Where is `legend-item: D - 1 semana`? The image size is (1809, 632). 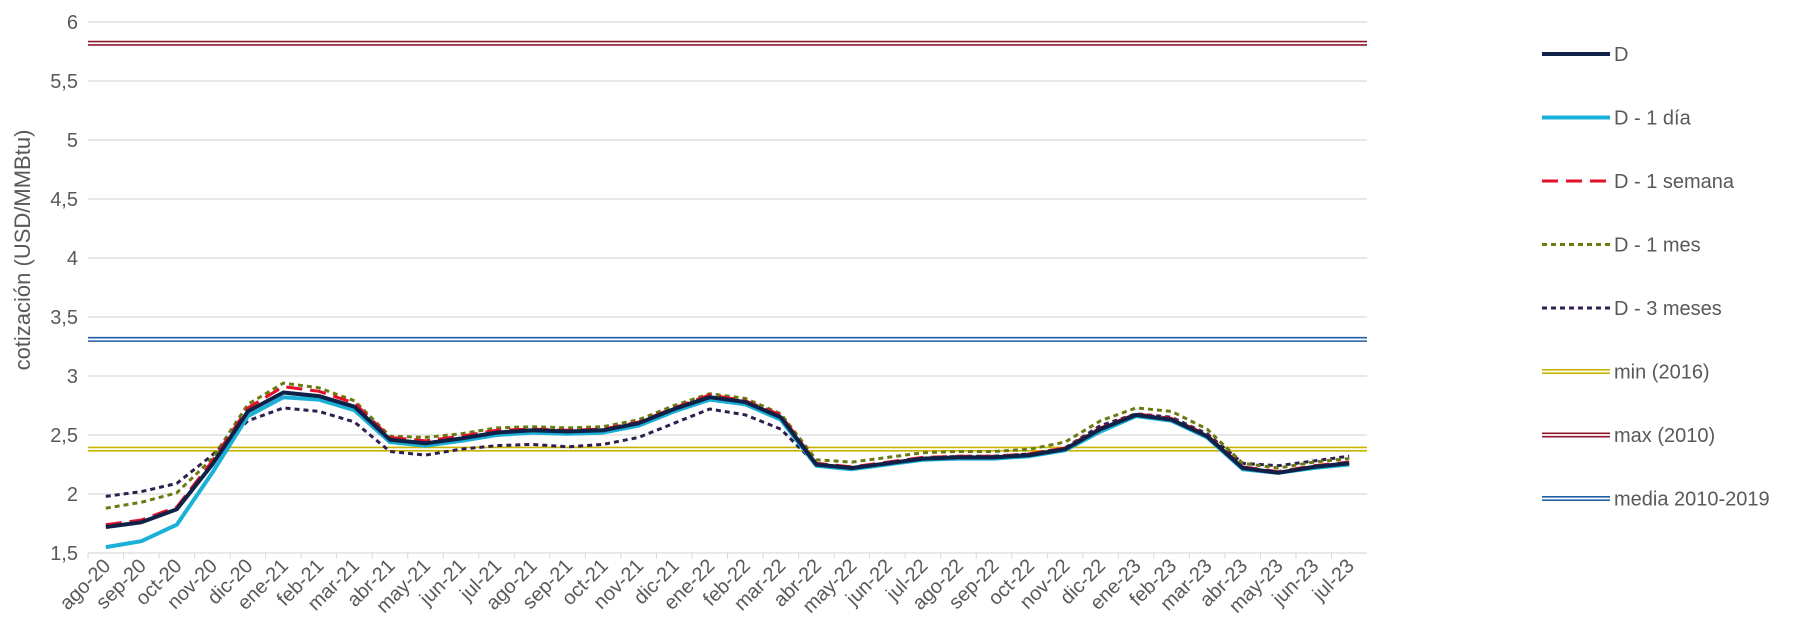 legend-item: D - 1 semana is located at coordinates (1638, 182).